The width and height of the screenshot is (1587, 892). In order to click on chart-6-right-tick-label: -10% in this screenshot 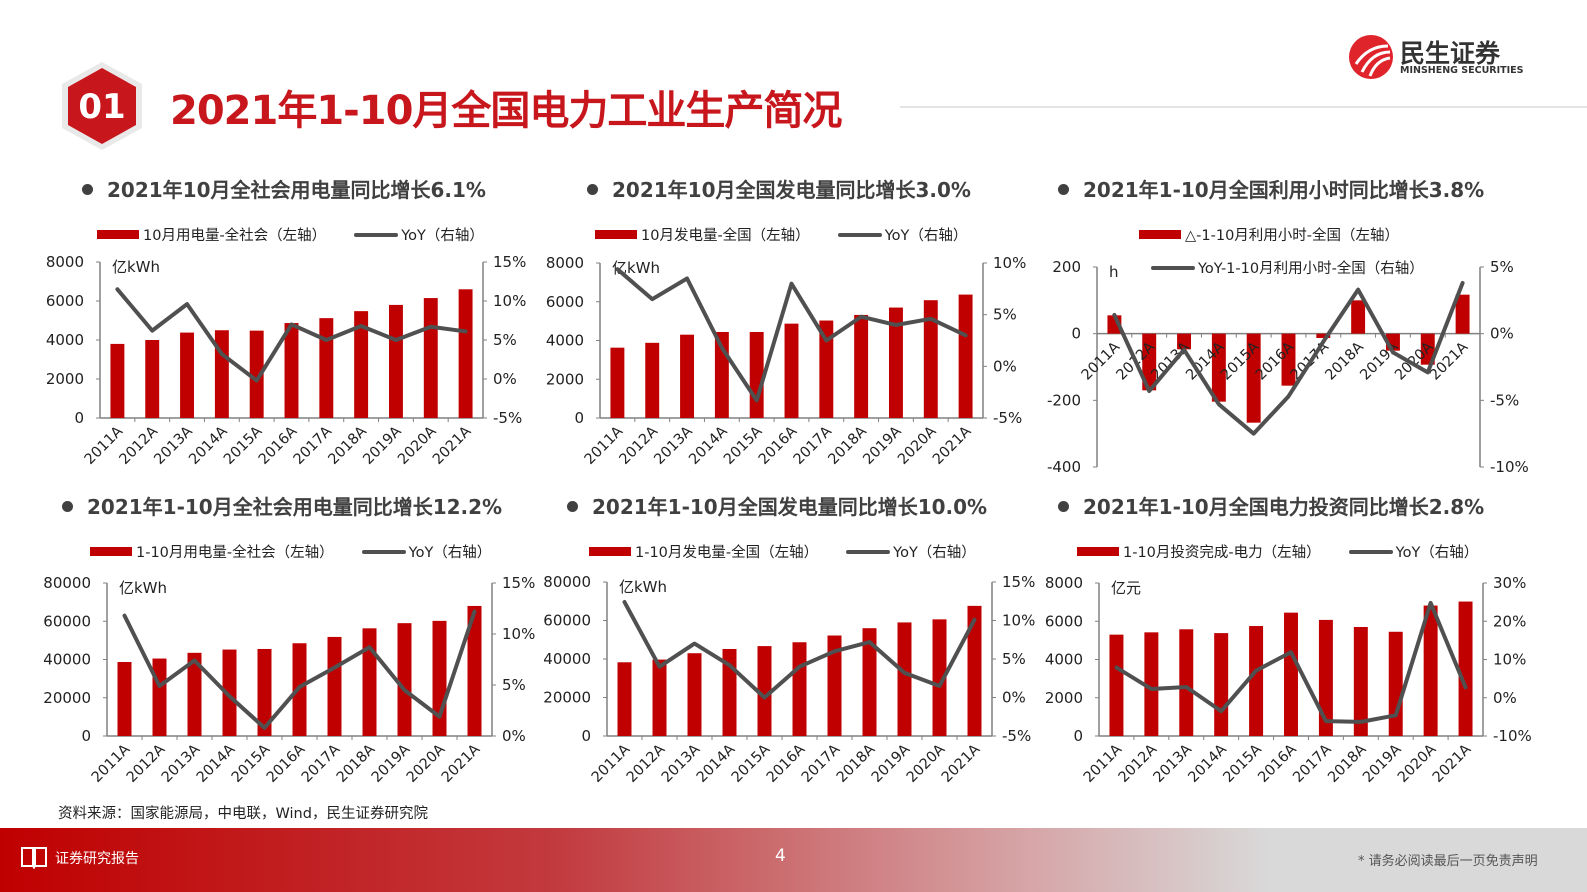, I will do `click(1512, 736)`.